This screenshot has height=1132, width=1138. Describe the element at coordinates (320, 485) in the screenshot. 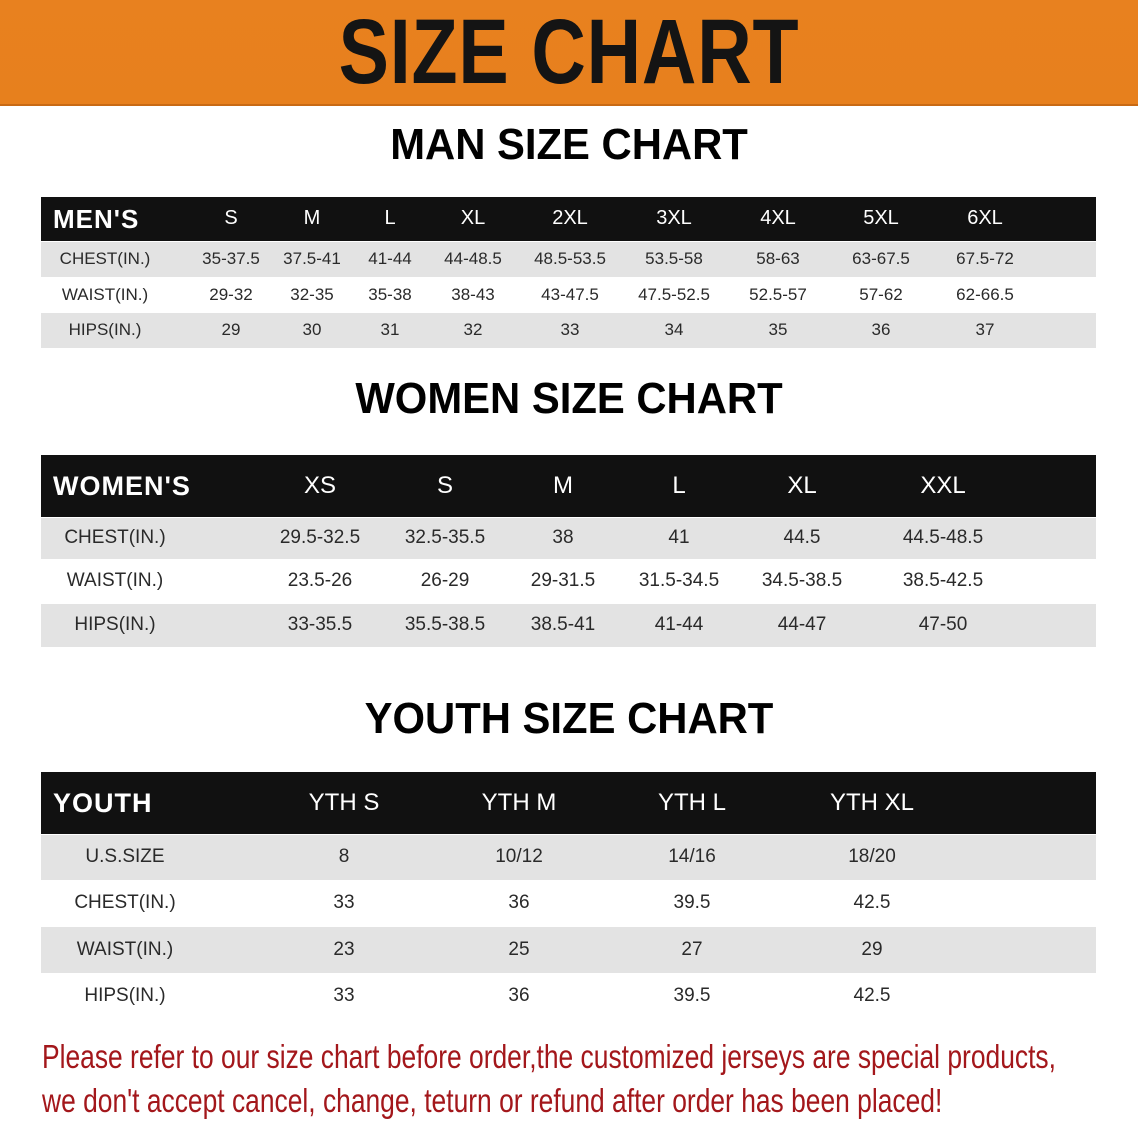

I see `size-header-cell: XS` at that location.